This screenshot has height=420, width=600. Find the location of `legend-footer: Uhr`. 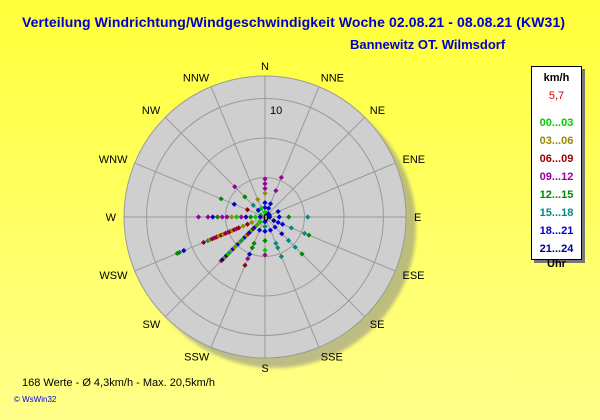

legend-footer: Uhr is located at coordinates (556, 264).